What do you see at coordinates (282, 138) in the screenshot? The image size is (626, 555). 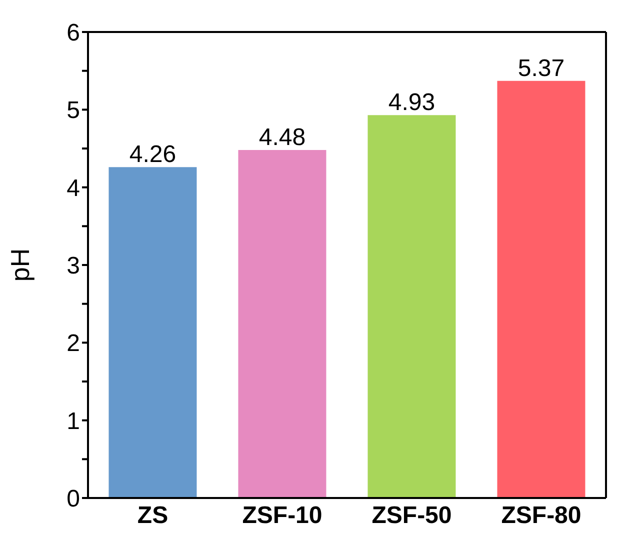 I see `data-label: 4.48` at bounding box center [282, 138].